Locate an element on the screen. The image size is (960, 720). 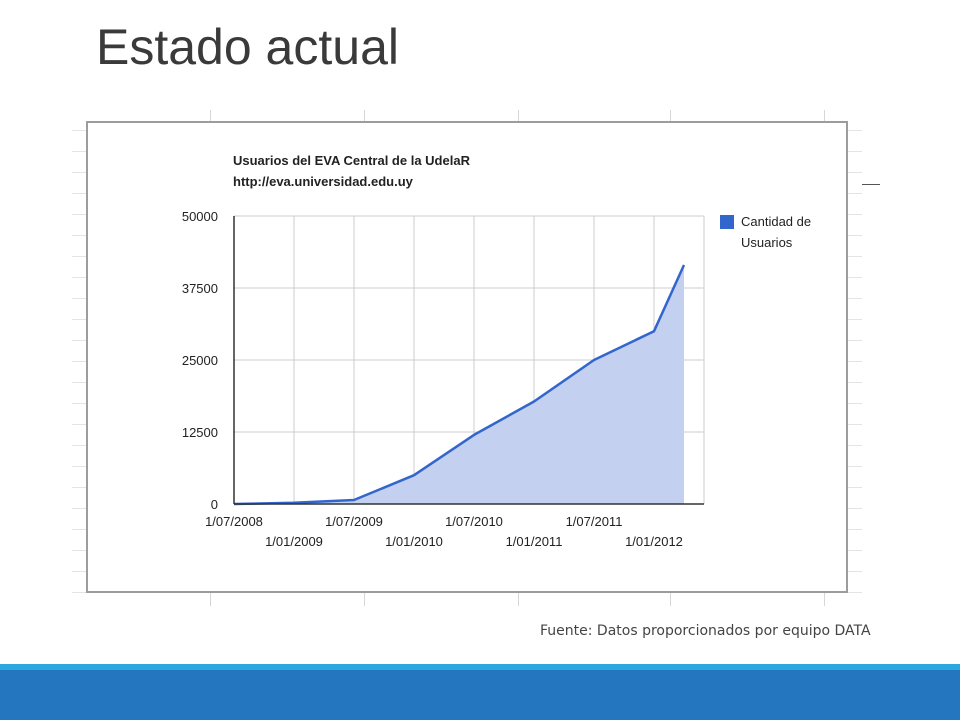
x-tick-label: 1/07/2008 is located at coordinates (234, 521).